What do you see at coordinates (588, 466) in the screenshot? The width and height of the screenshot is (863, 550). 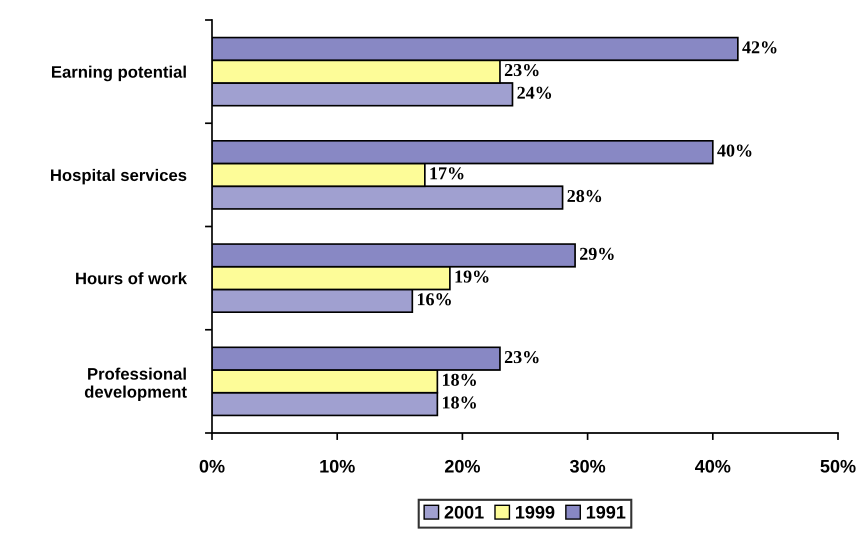 I see `x-tick-label: 30%` at bounding box center [588, 466].